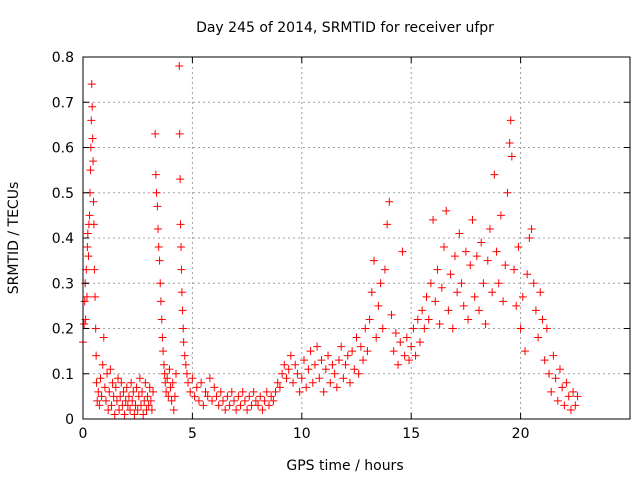  What do you see at coordinates (63, 194) in the screenshot?
I see `y-tick-label: 0.5` at bounding box center [63, 194].